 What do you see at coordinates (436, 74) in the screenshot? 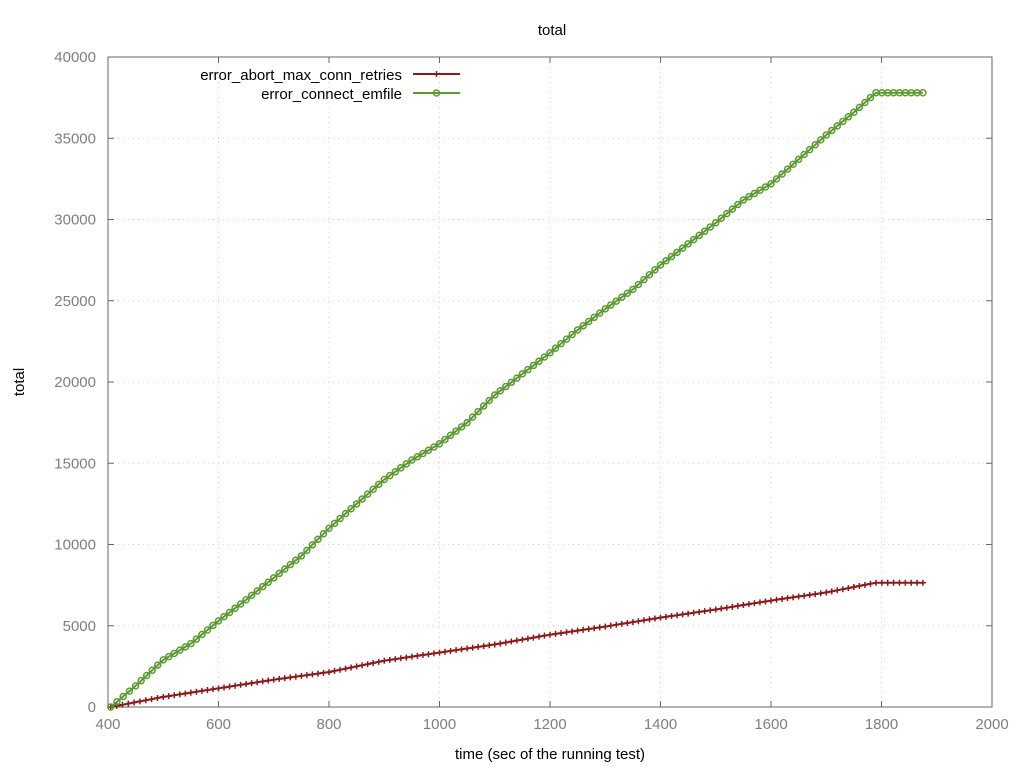
I see `legend-marker` at bounding box center [436, 74].